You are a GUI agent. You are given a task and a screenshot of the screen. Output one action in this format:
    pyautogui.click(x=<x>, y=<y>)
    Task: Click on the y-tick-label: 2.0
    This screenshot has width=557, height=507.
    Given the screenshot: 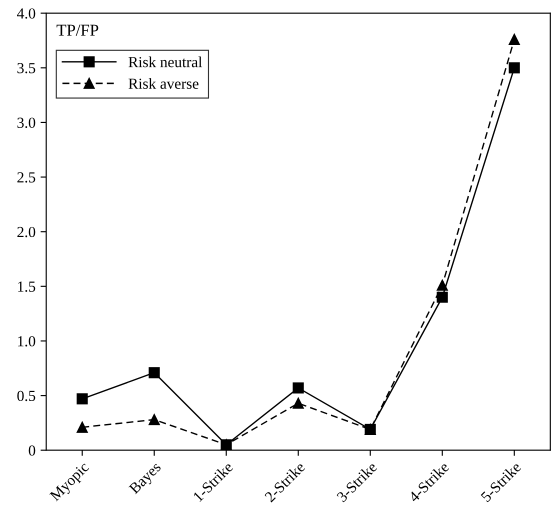 What is the action you would take?
    pyautogui.click(x=26, y=232)
    